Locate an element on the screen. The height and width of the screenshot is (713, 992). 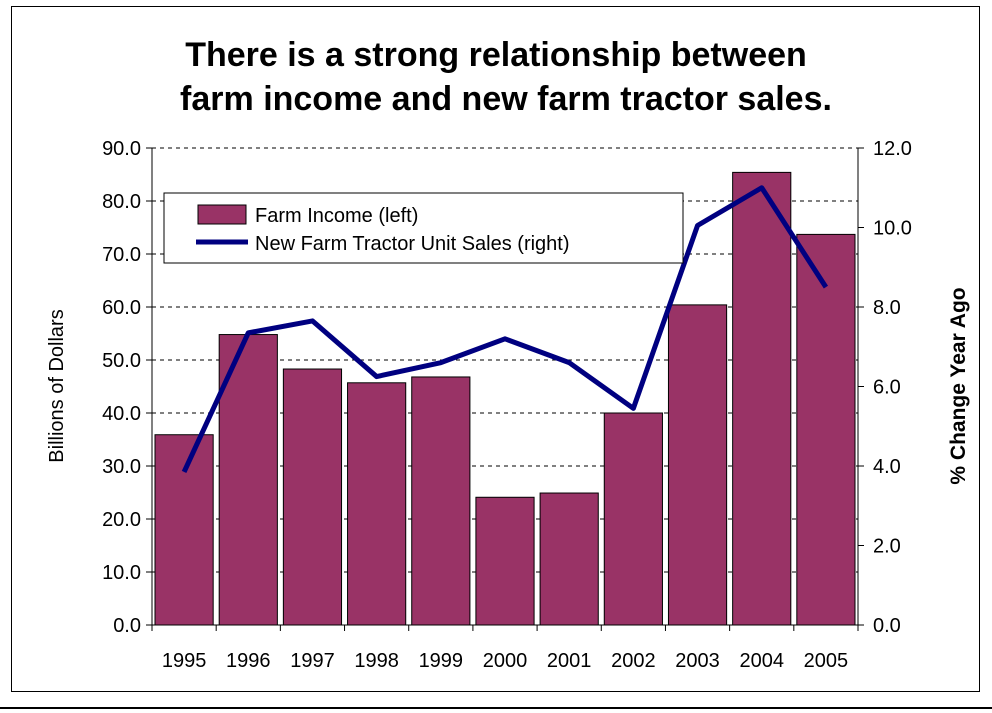
y-axis-right-ticks: 0.0 2.0 4.0 6.0 8.0 10.0 12.0 is located at coordinates (885, 387).